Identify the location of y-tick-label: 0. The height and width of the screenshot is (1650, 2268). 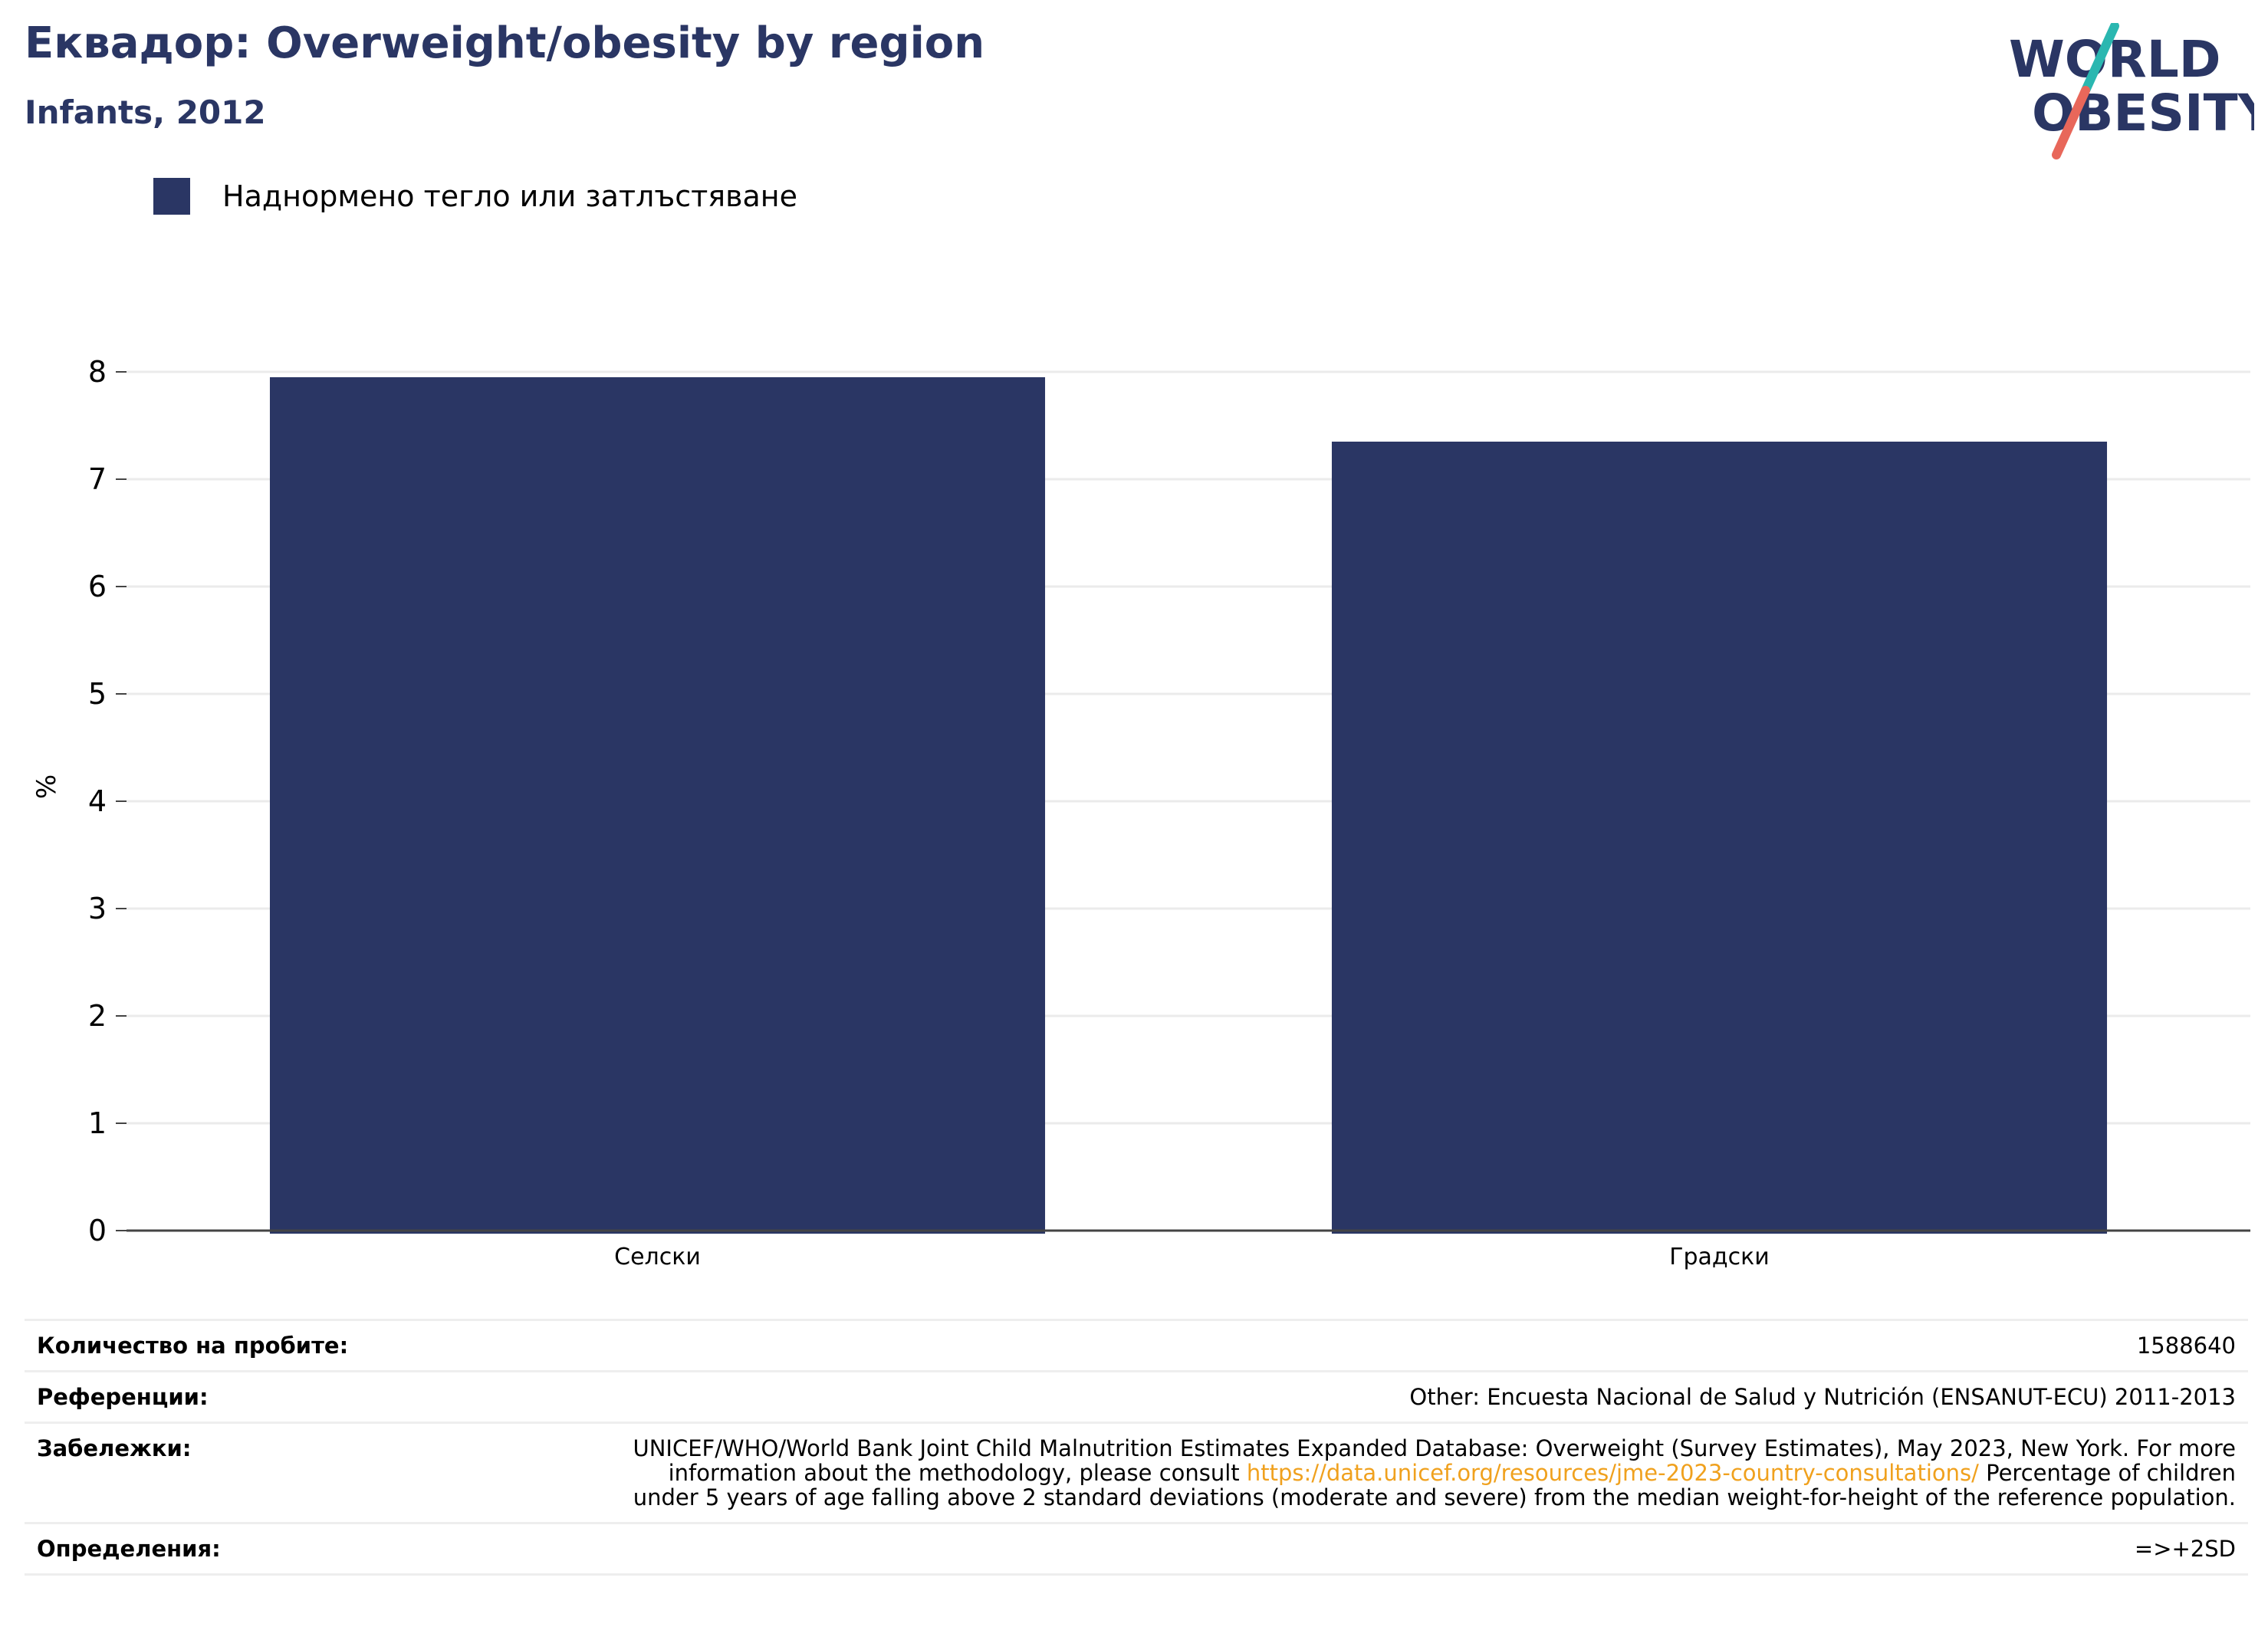
(97, 1230).